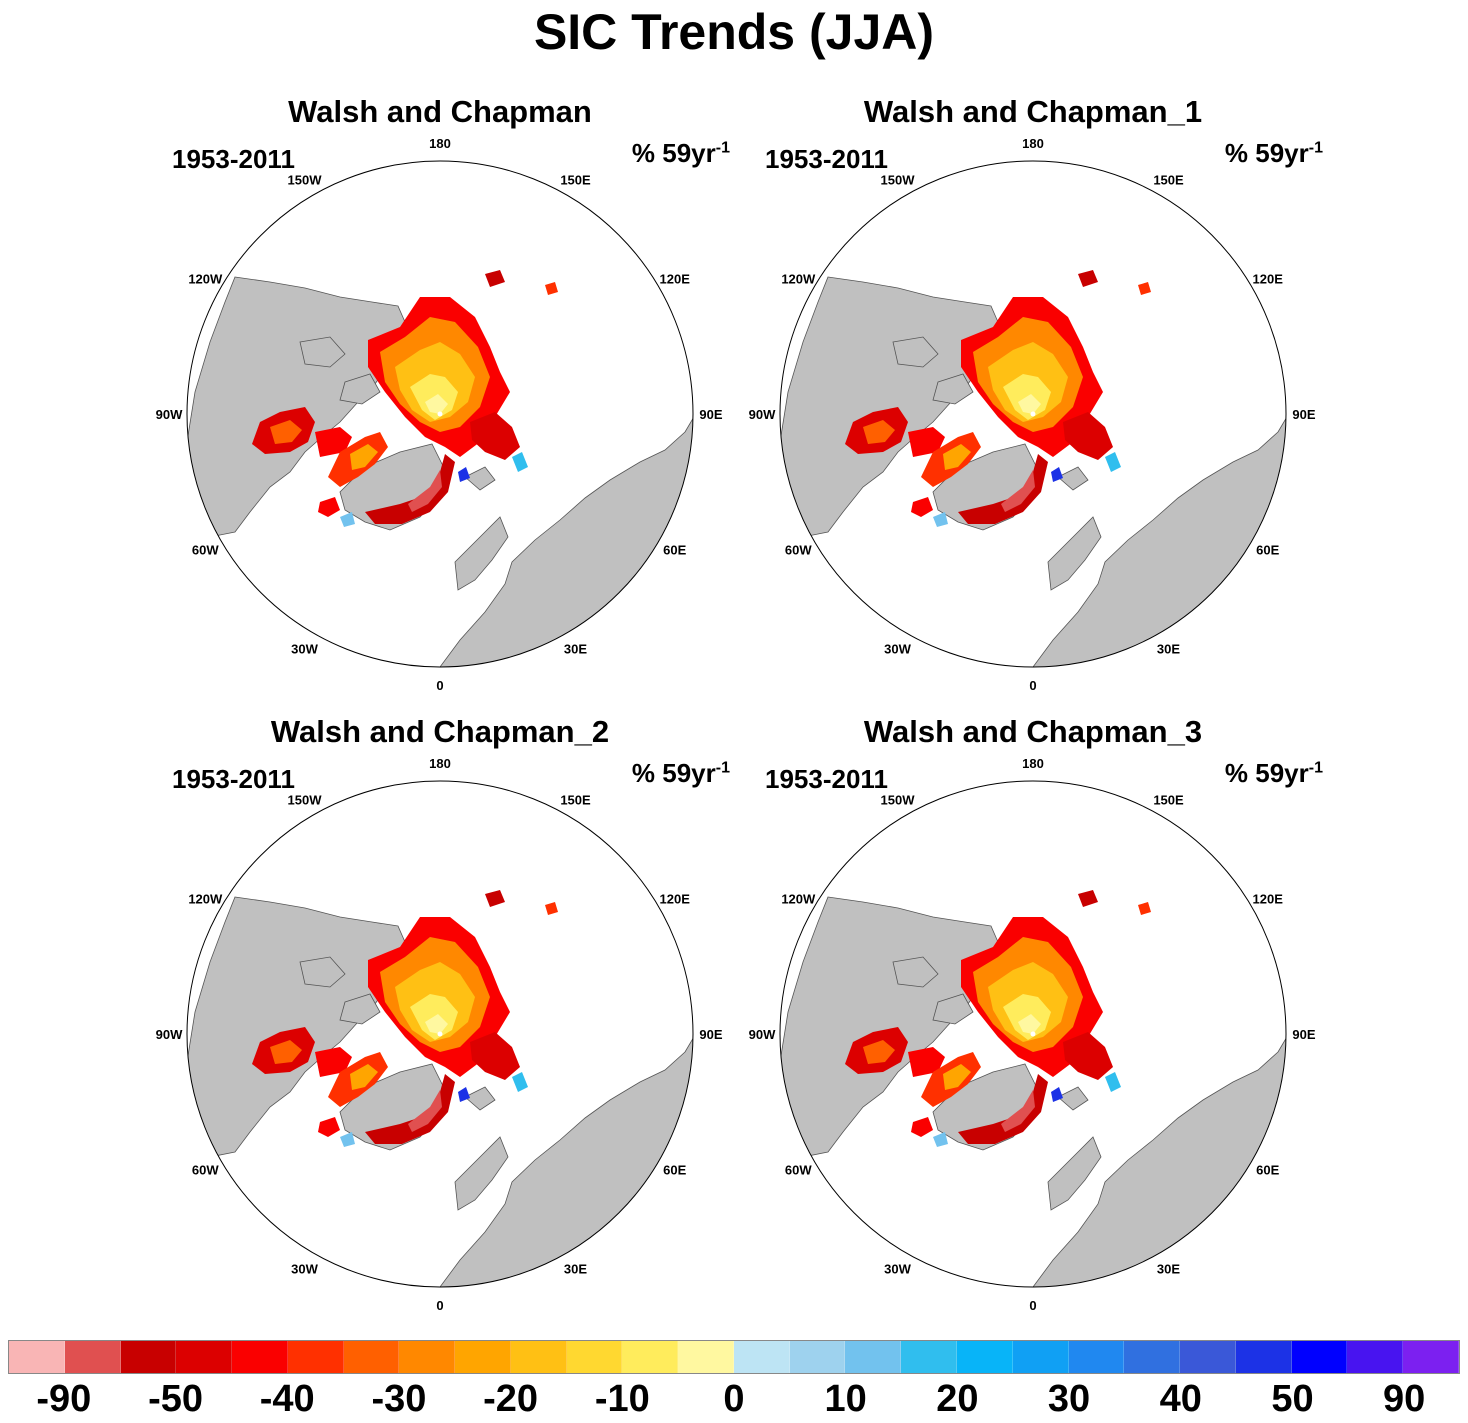 This screenshot has height=1423, width=1468. Describe the element at coordinates (1033, 731) in the screenshot. I see `panel-title: Walsh and Chapman_3` at that location.